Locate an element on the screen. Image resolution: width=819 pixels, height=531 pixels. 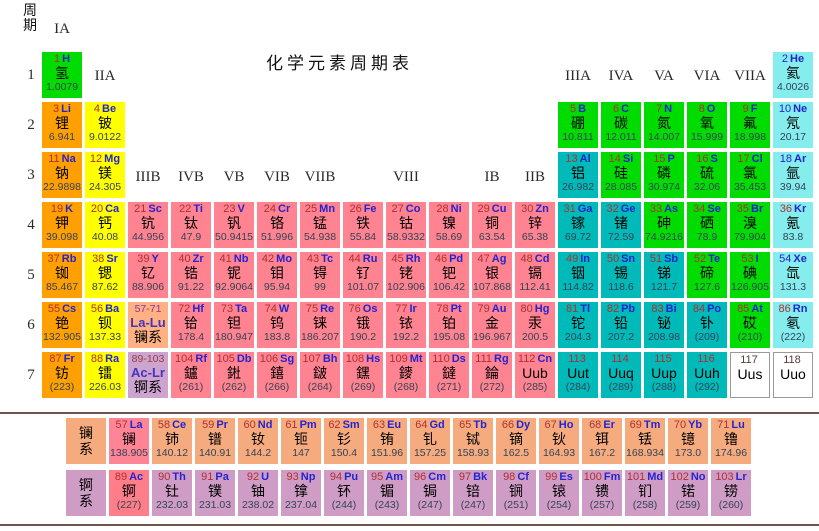
element-cell-K: 19 K 钾 39.098 is located at coordinates (62, 225).